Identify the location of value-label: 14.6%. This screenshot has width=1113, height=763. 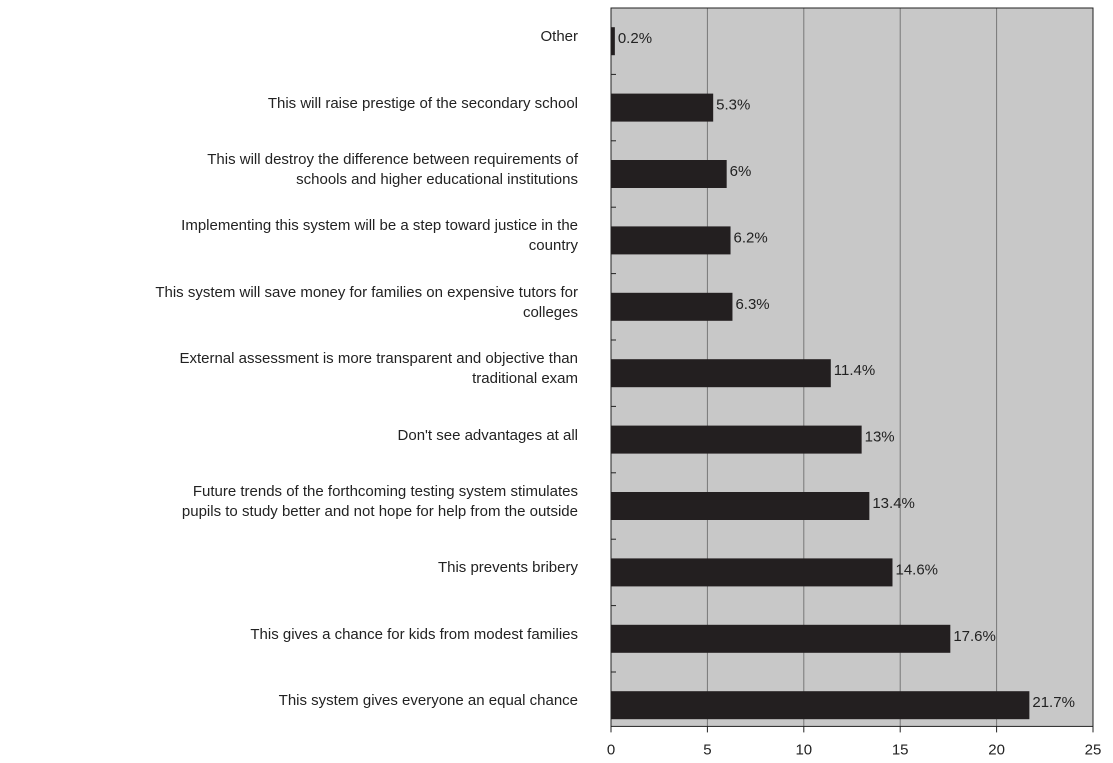
(916, 569).